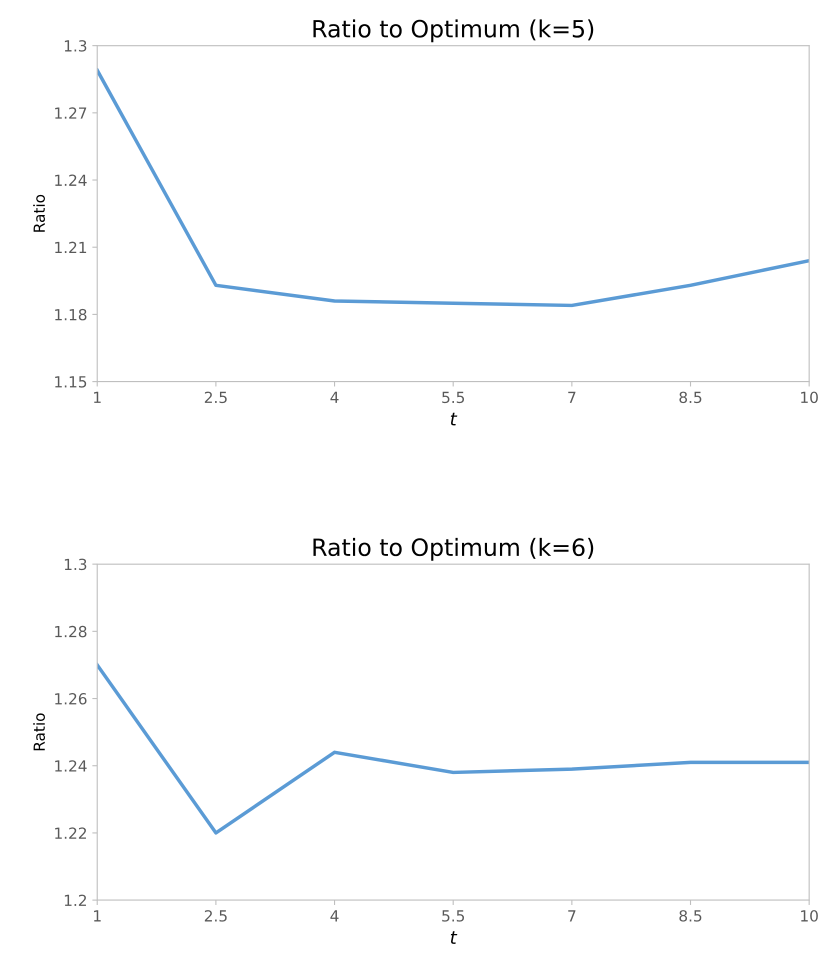  I want to click on y-tick-label: 1.15, so click(70, 382).